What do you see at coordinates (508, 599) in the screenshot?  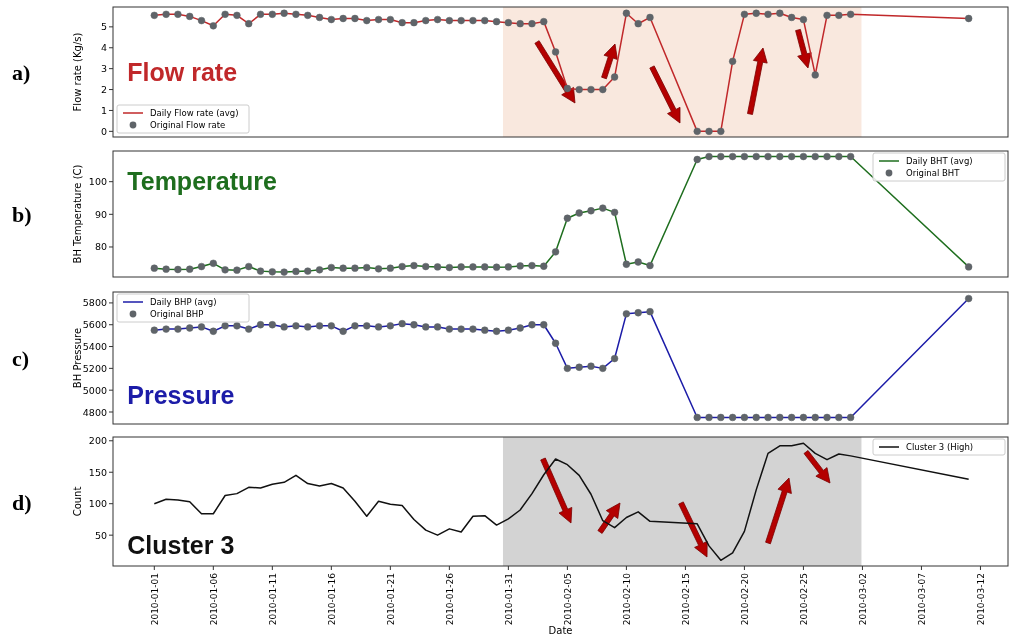 I see `x-tick-label: 2010-01-31` at bounding box center [508, 599].